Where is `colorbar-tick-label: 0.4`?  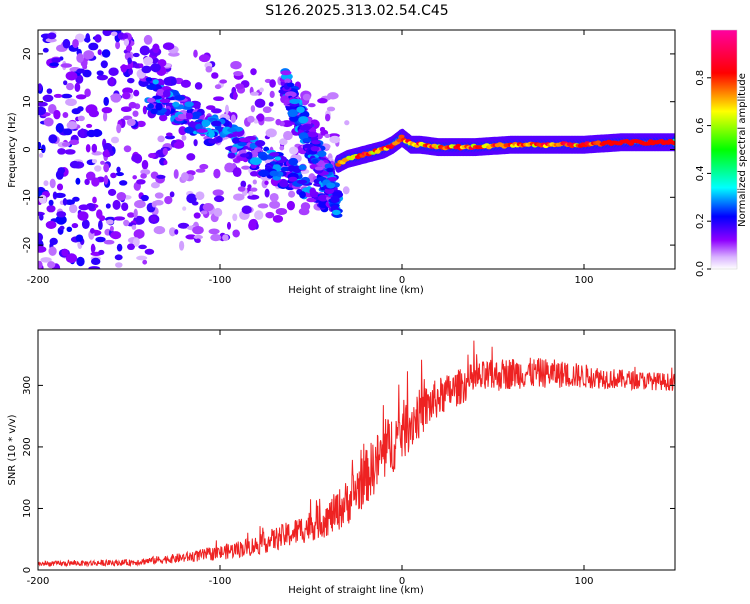 colorbar-tick-label: 0.4 is located at coordinates (700, 173).